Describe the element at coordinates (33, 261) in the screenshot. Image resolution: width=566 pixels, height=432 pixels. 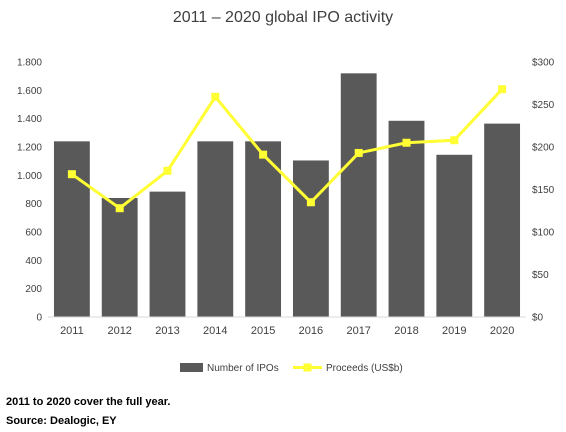
I see `left-tick-label: 400` at that location.